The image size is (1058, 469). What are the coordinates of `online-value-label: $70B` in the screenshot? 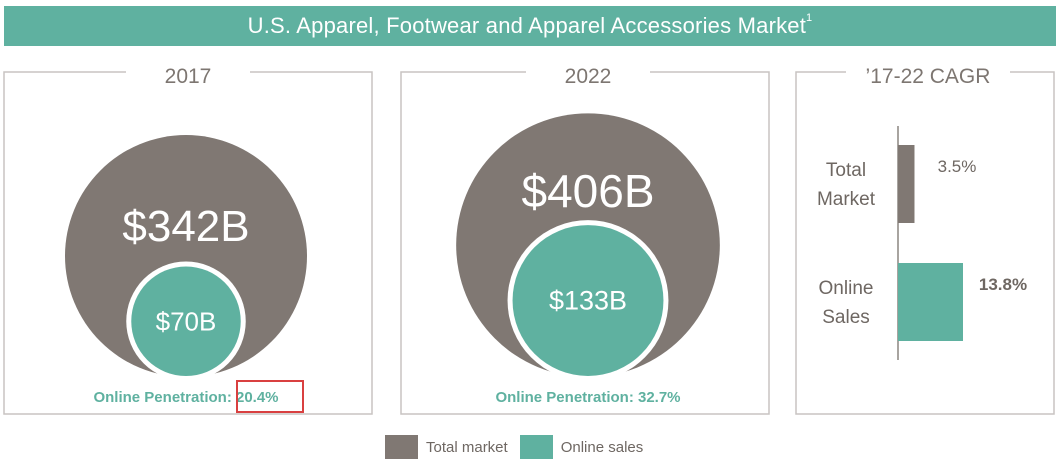 It's located at (186, 321).